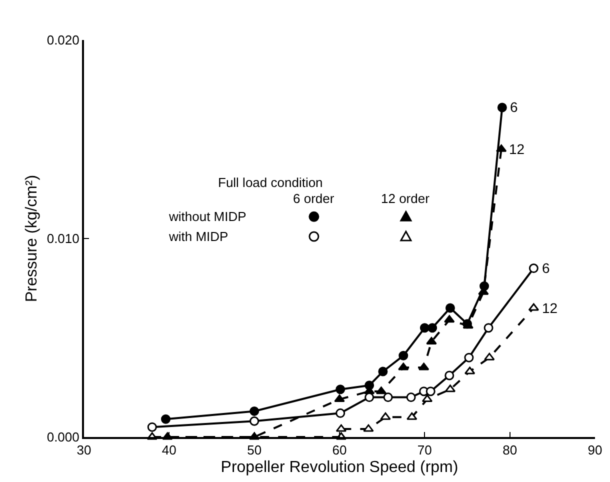 This screenshot has width=610, height=482. Describe the element at coordinates (207, 216) in the screenshot. I see `annotation: without MIDP` at that location.